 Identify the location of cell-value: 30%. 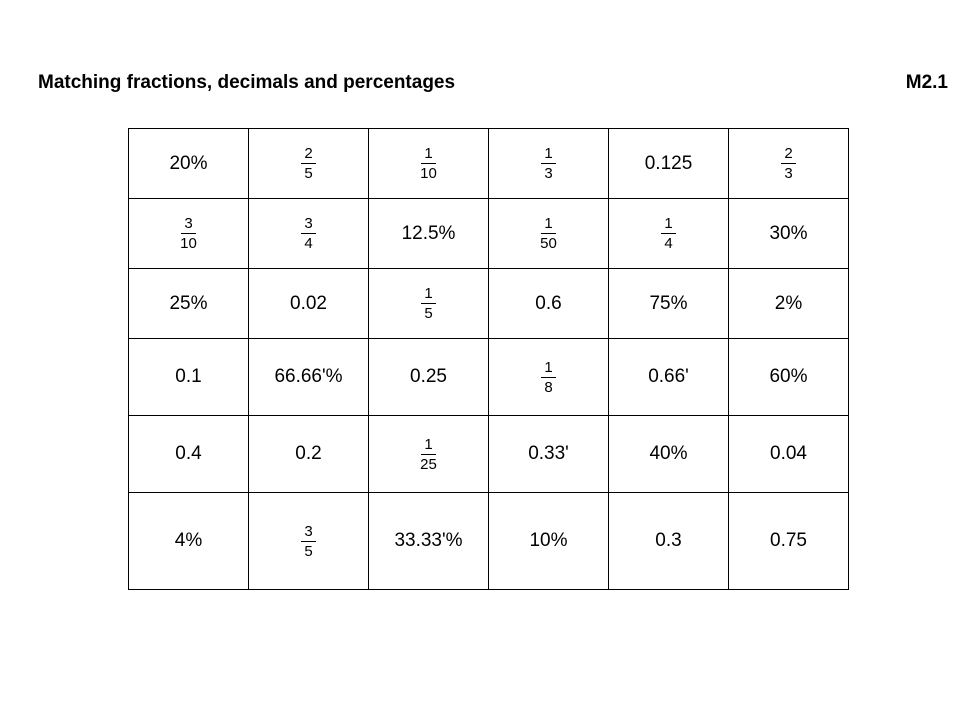
(788, 233).